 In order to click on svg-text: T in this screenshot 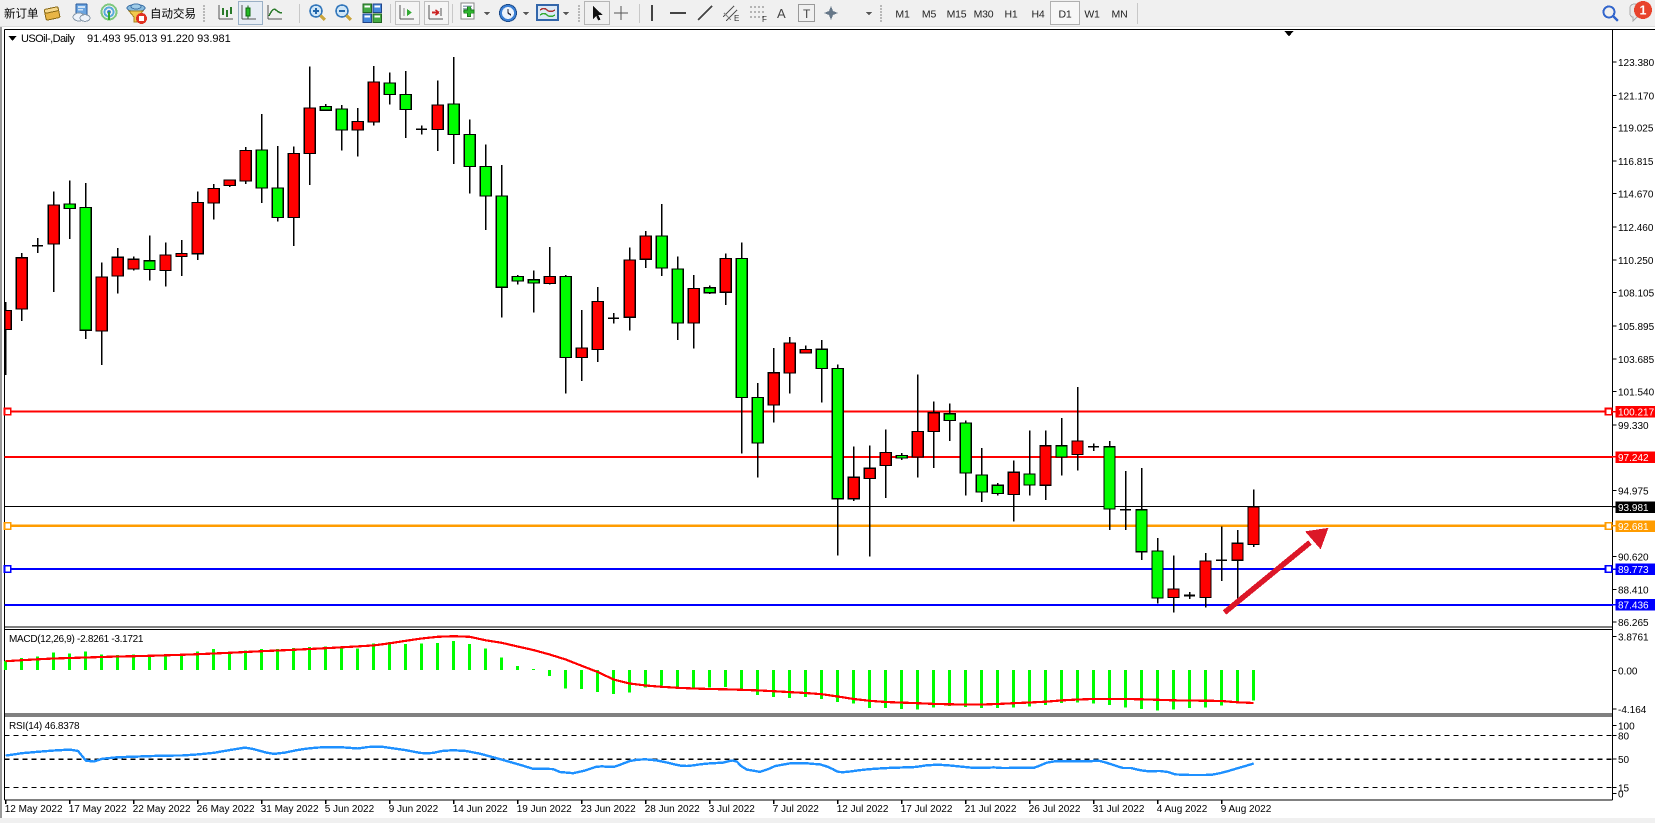, I will do `click(807, 14)`.